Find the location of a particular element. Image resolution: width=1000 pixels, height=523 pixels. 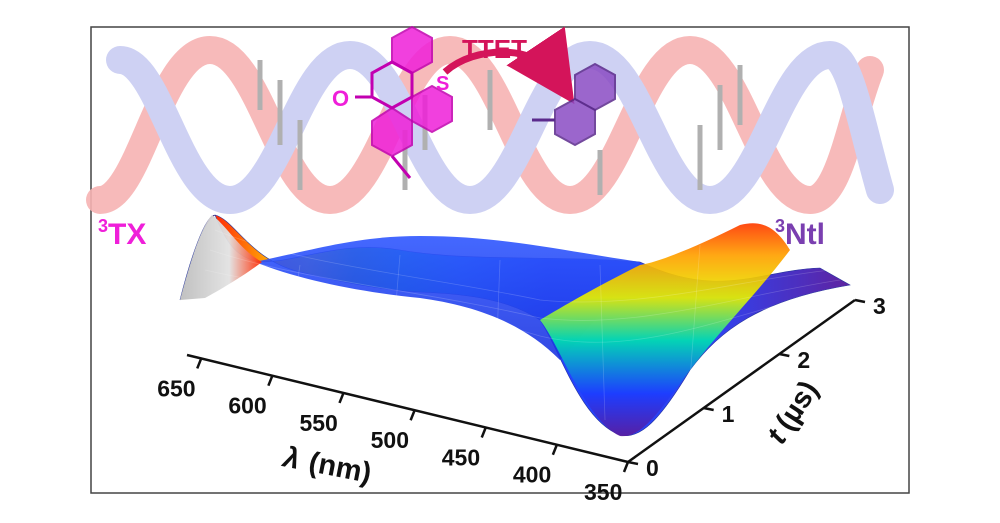

donor-label-text: TX is located at coordinates (127, 234).